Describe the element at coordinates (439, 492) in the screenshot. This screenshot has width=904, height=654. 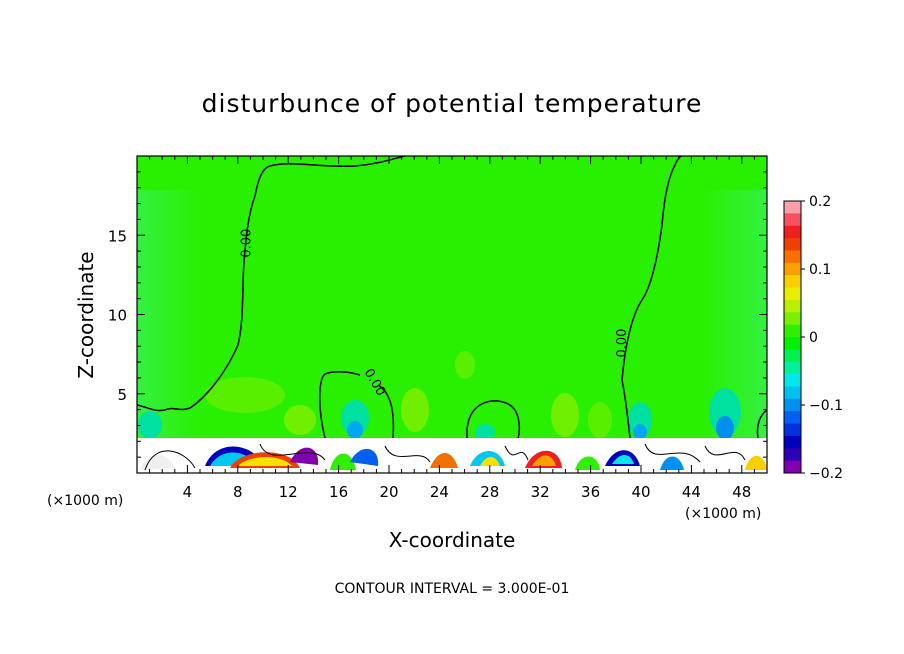
I see `x-tick-label: 24` at that location.